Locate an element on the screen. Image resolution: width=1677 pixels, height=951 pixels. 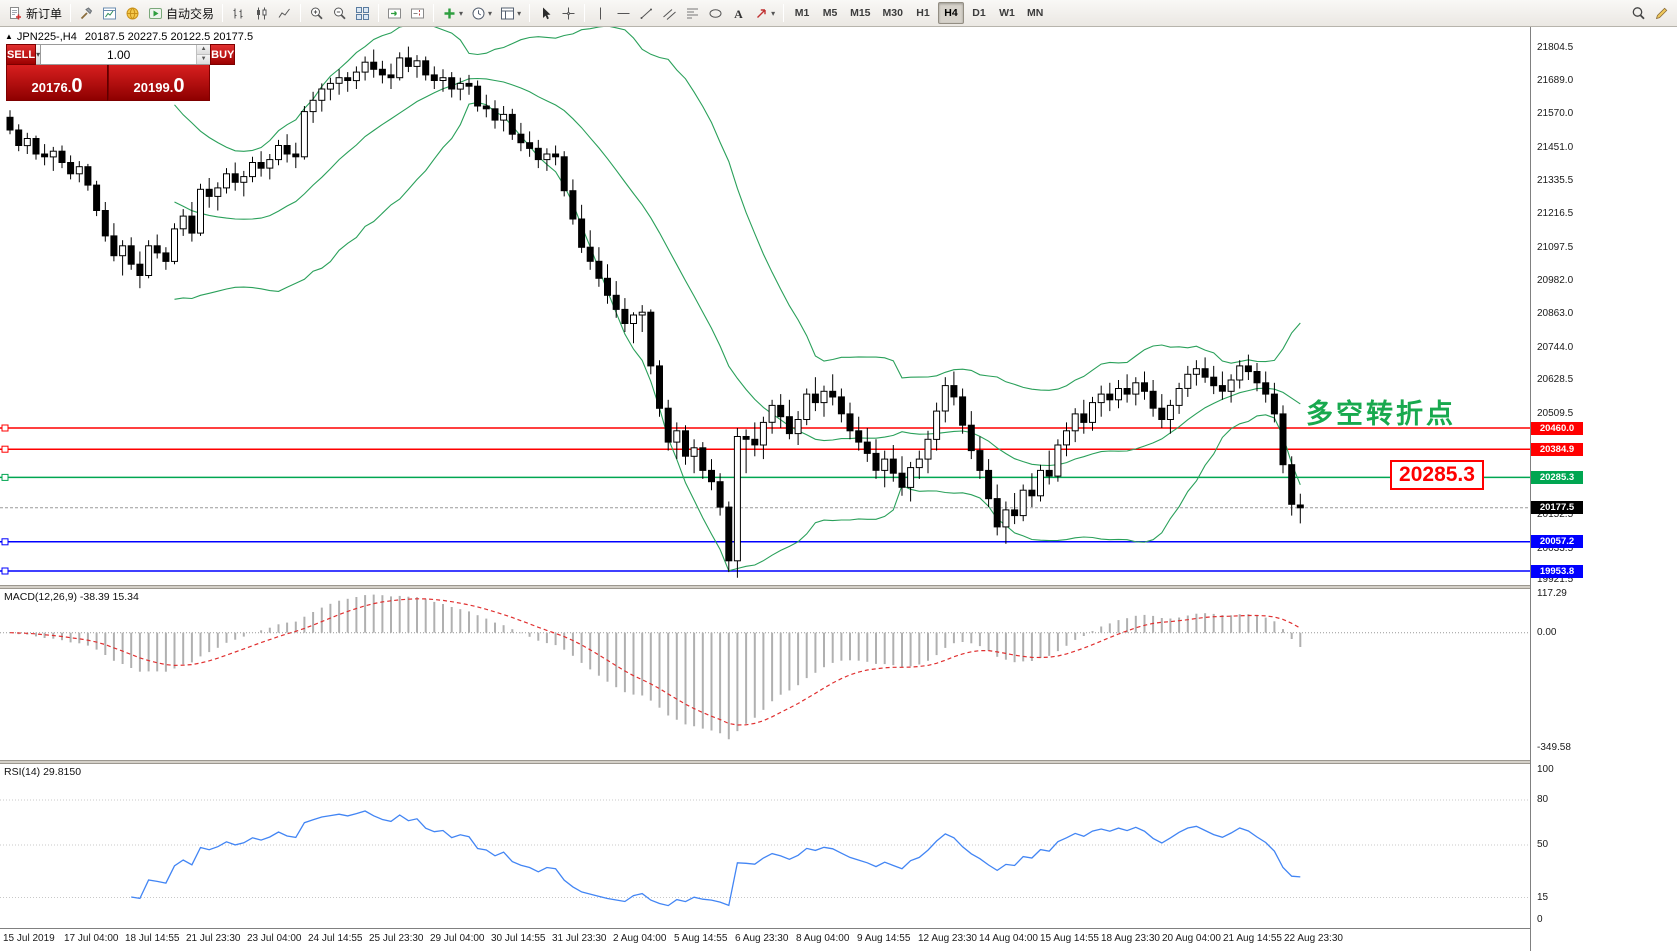
volume-input is located at coordinates (119, 54).